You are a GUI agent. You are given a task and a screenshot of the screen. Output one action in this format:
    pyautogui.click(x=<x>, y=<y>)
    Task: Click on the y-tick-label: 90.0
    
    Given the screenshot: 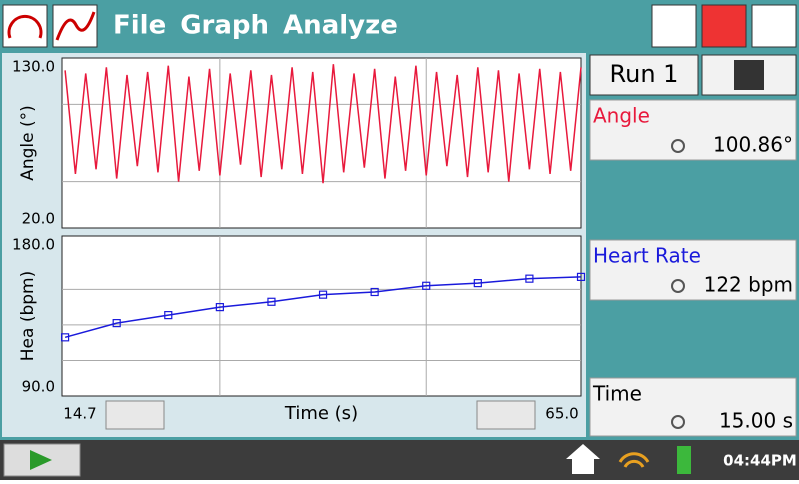 What is the action you would take?
    pyautogui.click(x=38, y=387)
    